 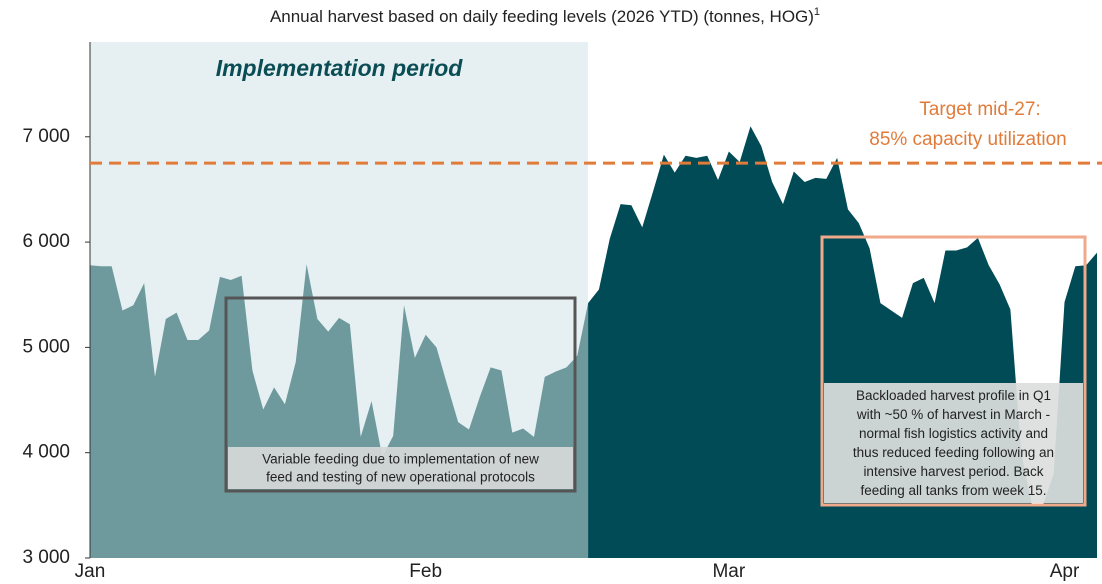 What do you see at coordinates (953, 414) in the screenshot?
I see `annotation-text: with ~50 % of harvest in March -` at bounding box center [953, 414].